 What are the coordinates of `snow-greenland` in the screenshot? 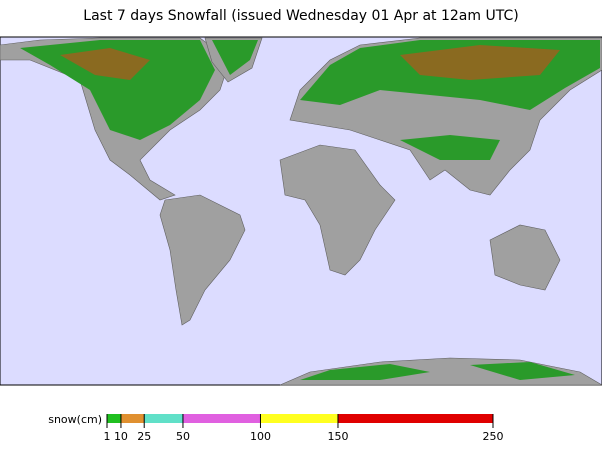 It's located at (235, 57).